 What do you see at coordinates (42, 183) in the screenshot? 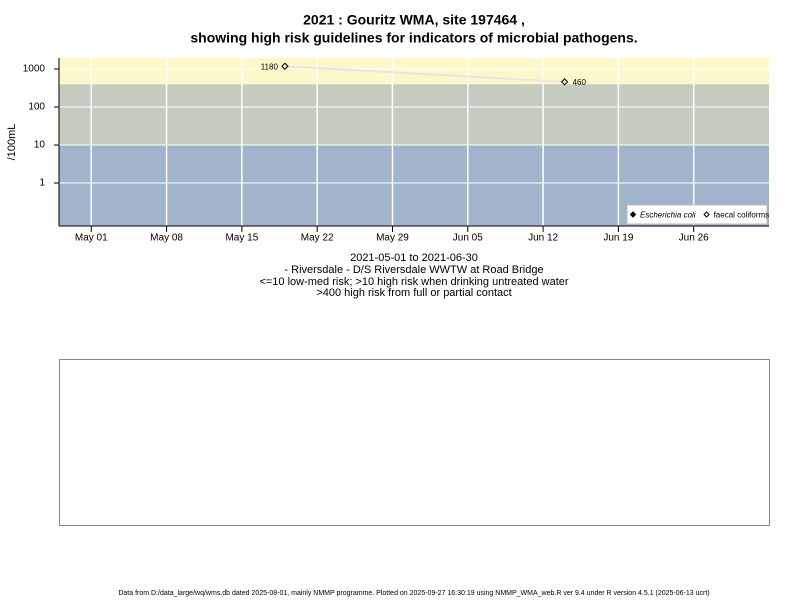
I see `y-tick-label: 1` at bounding box center [42, 183].